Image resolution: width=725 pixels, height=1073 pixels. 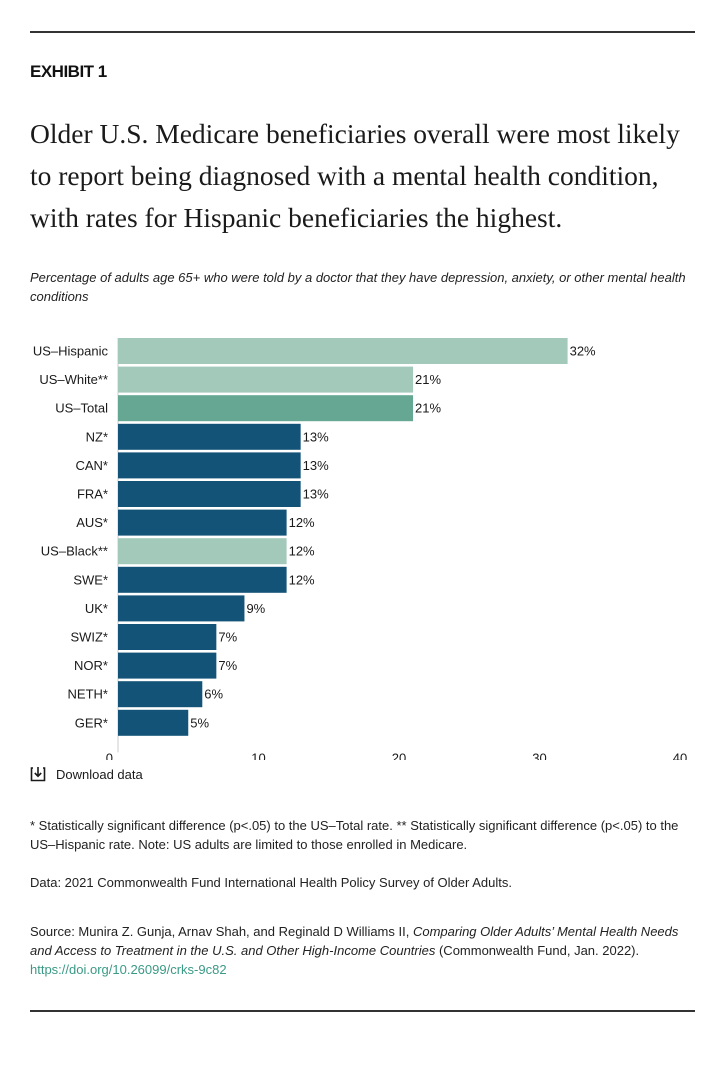 What do you see at coordinates (213, 694) in the screenshot?
I see `value-label-12: 6%` at bounding box center [213, 694].